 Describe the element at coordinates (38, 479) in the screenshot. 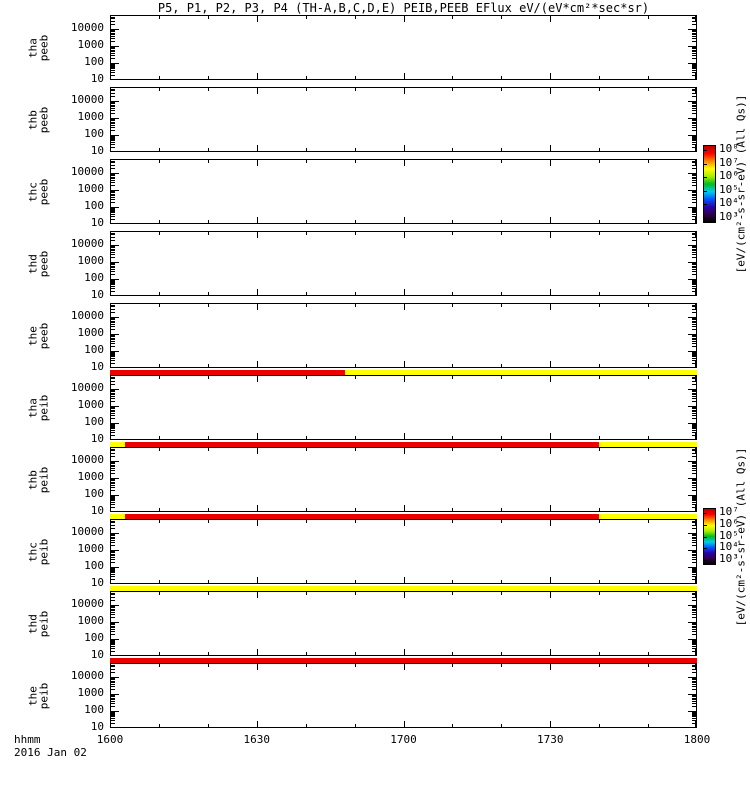

I see `panel-label-thb-peib: thb peib` at that location.